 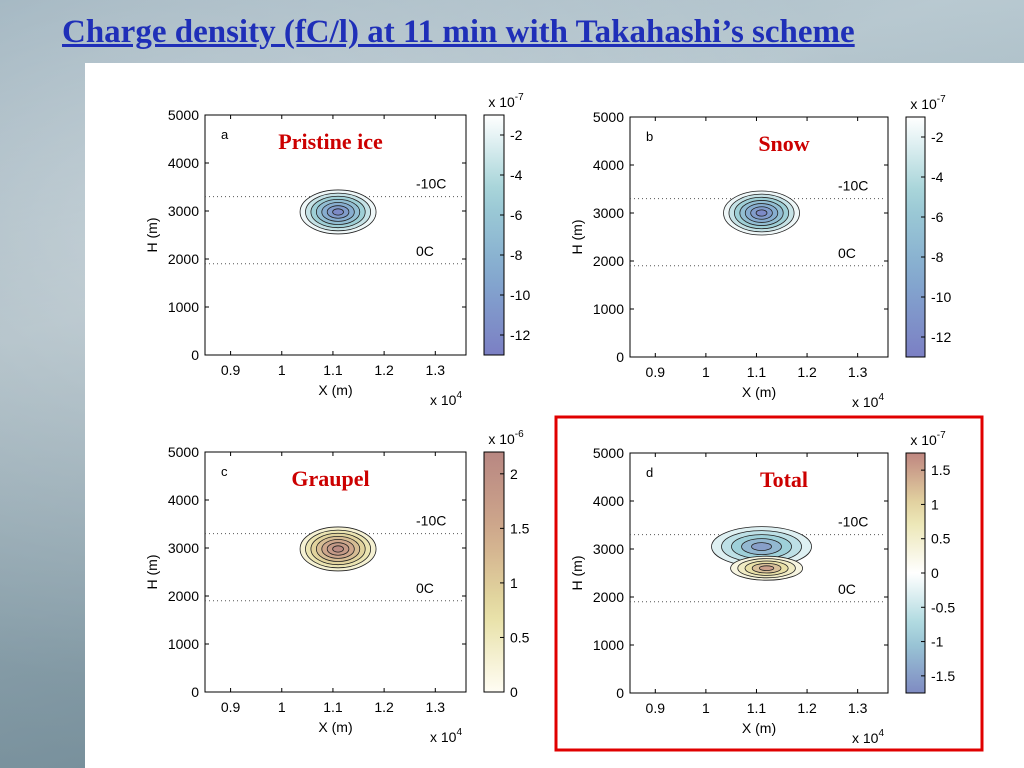 What do you see at coordinates (649, 472) in the screenshot?
I see `panel-letter: d` at bounding box center [649, 472].